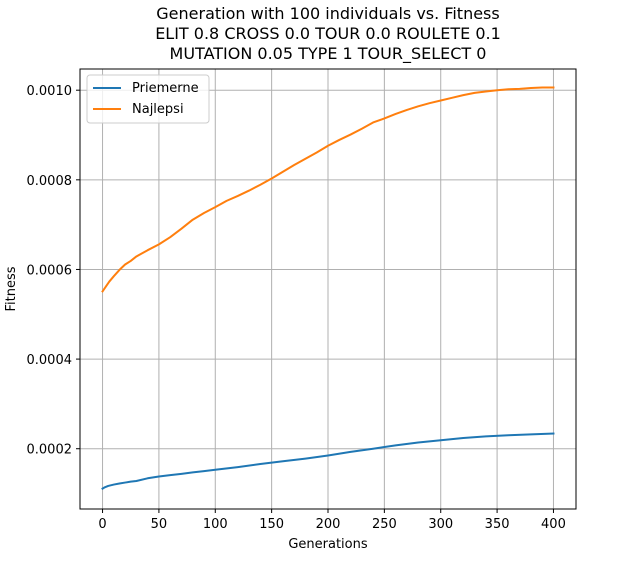 Image resolution: width=640 pixels, height=571 pixels. What do you see at coordinates (440, 524) in the screenshot?
I see `x-tick-label: 300` at bounding box center [440, 524].